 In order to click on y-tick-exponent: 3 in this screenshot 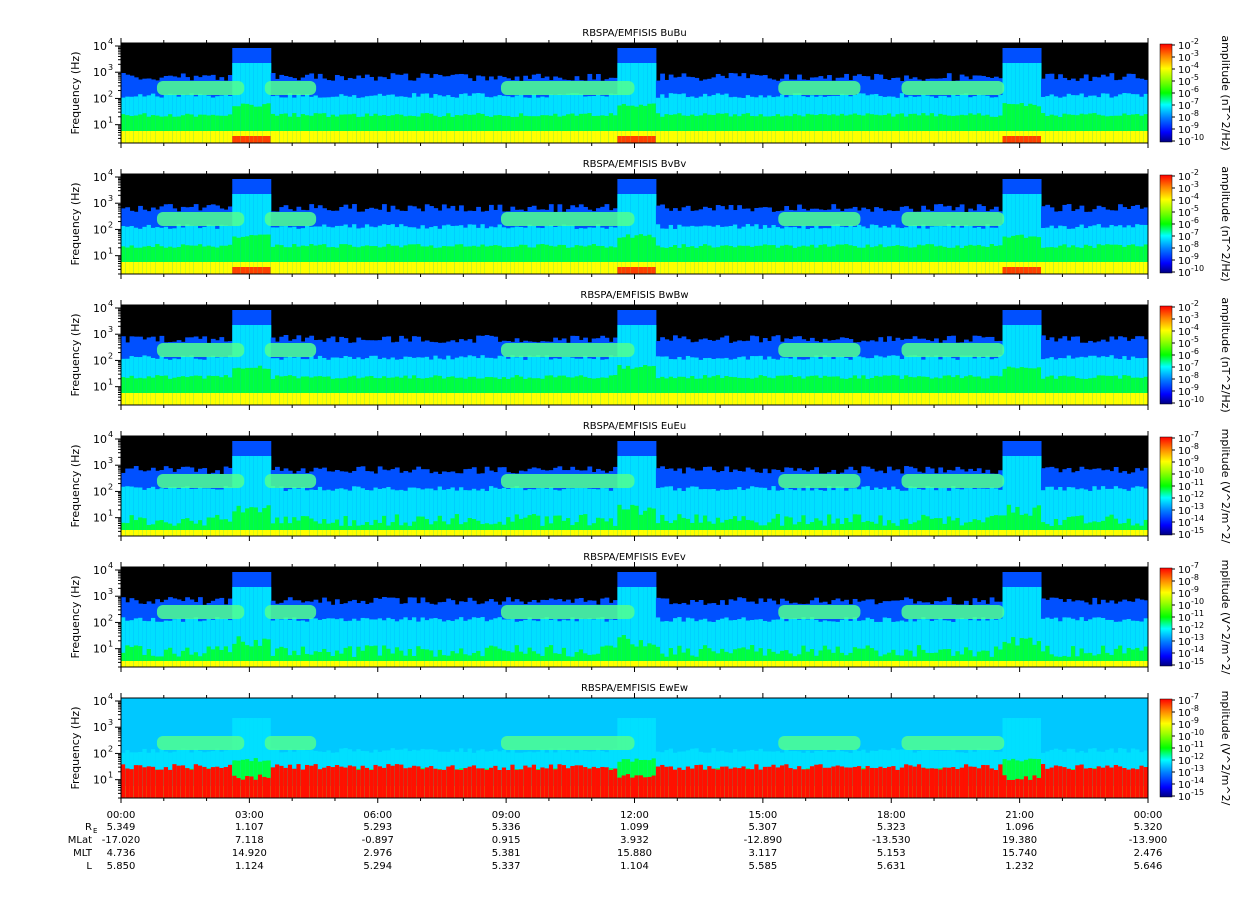, I will do `click(110, 460)`.